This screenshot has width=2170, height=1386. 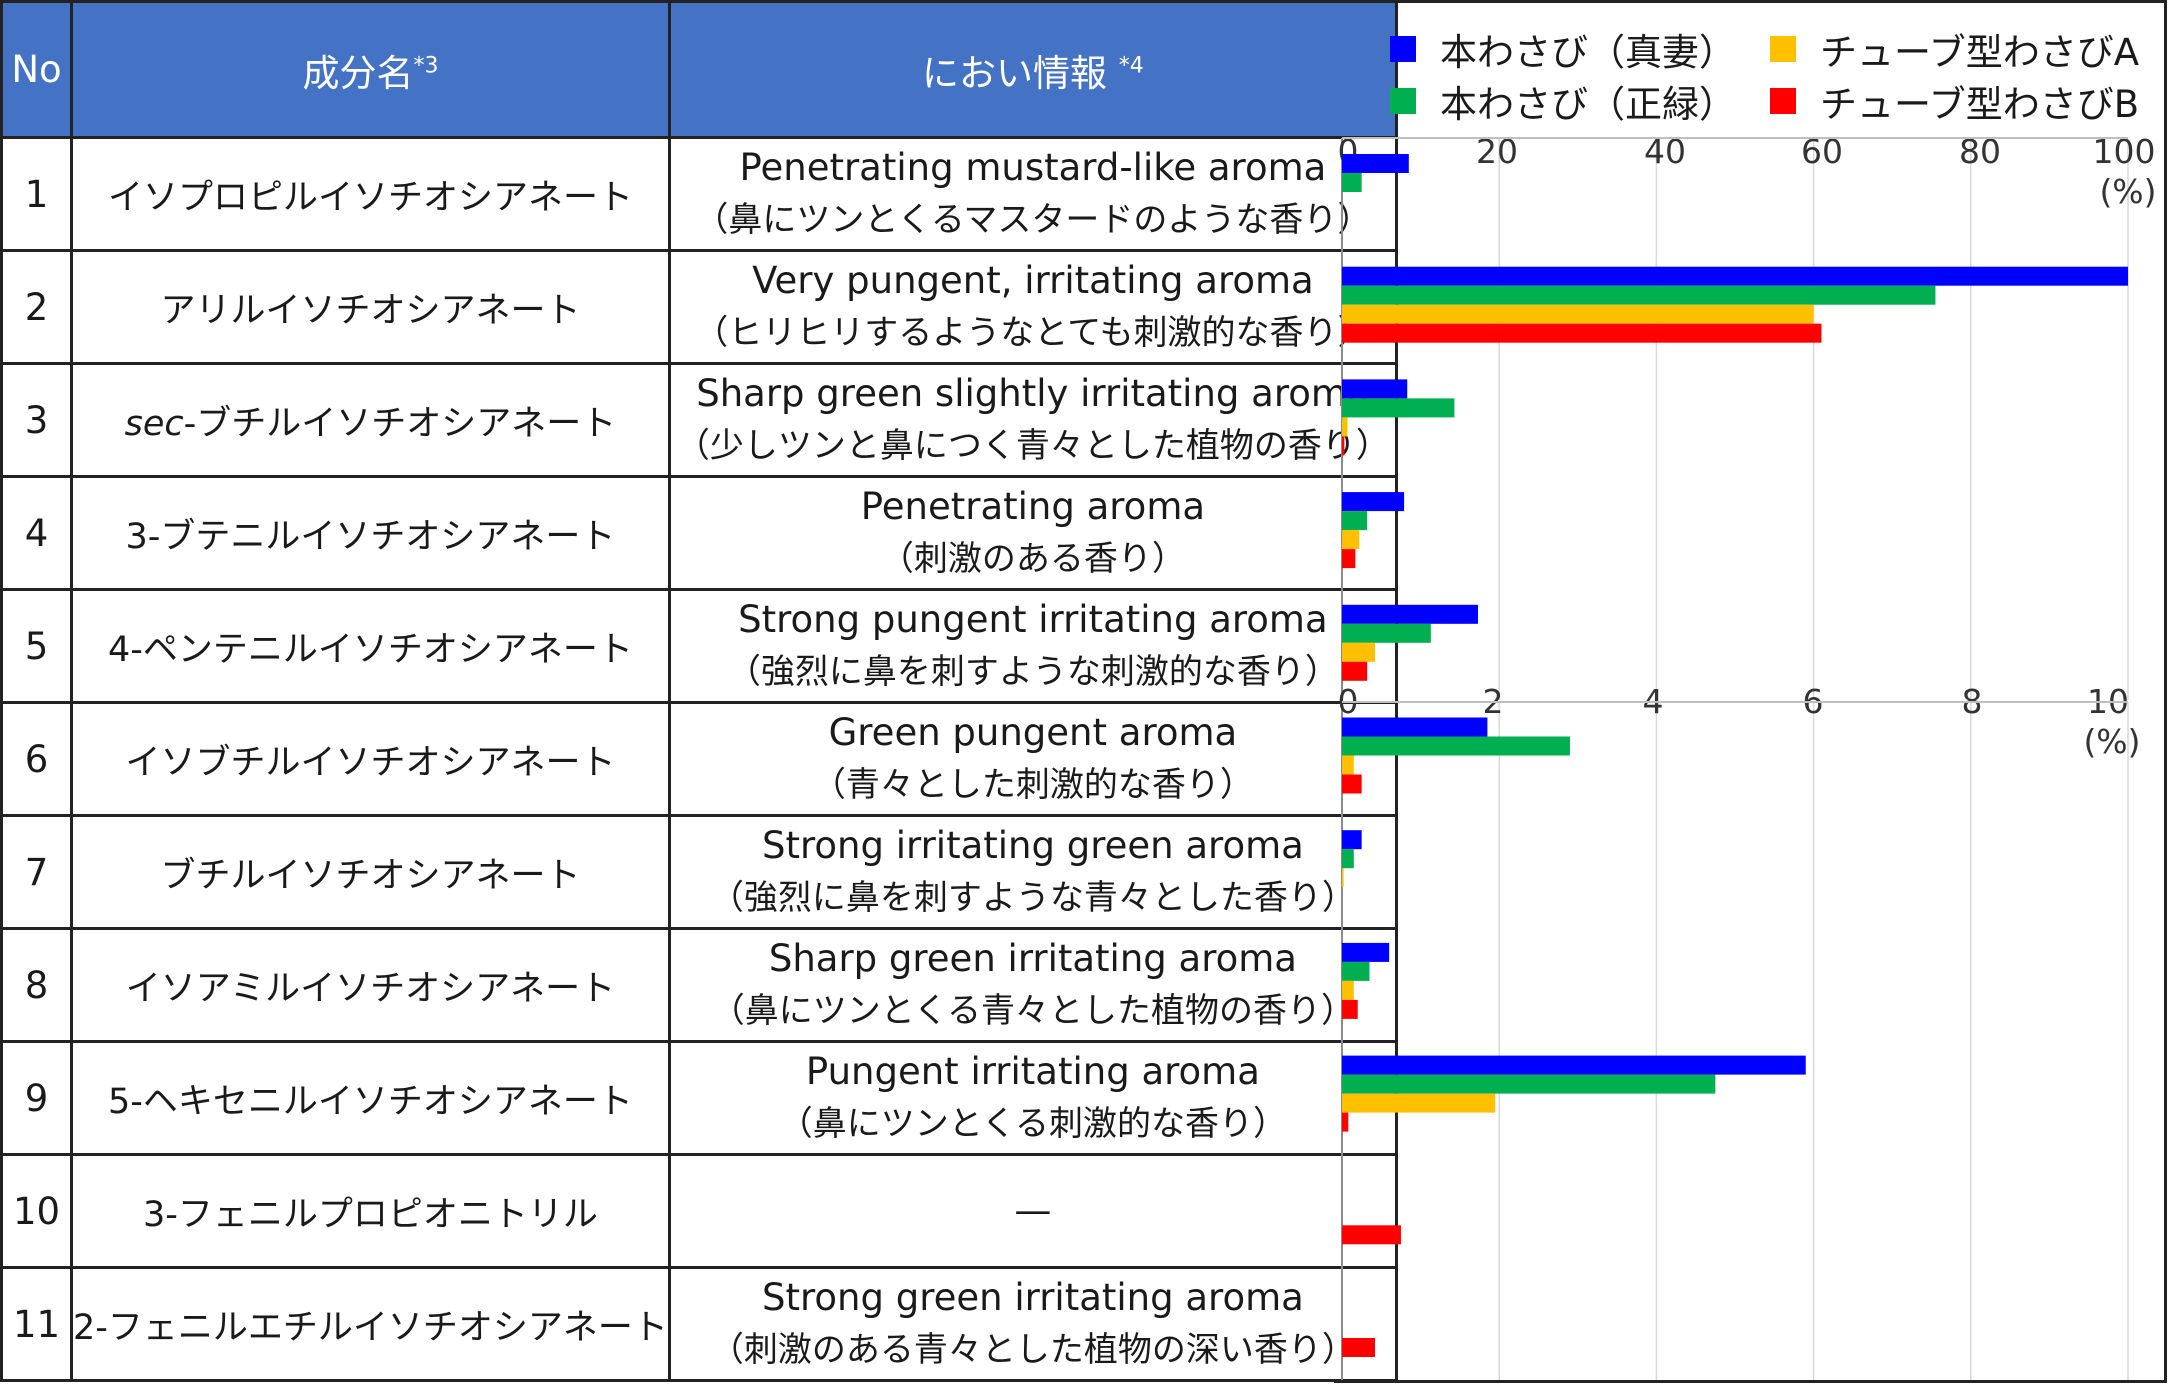 What do you see at coordinates (370, 988) in the screenshot?
I see `compound-name-text: イソアミルイソチオシアネート` at bounding box center [370, 988].